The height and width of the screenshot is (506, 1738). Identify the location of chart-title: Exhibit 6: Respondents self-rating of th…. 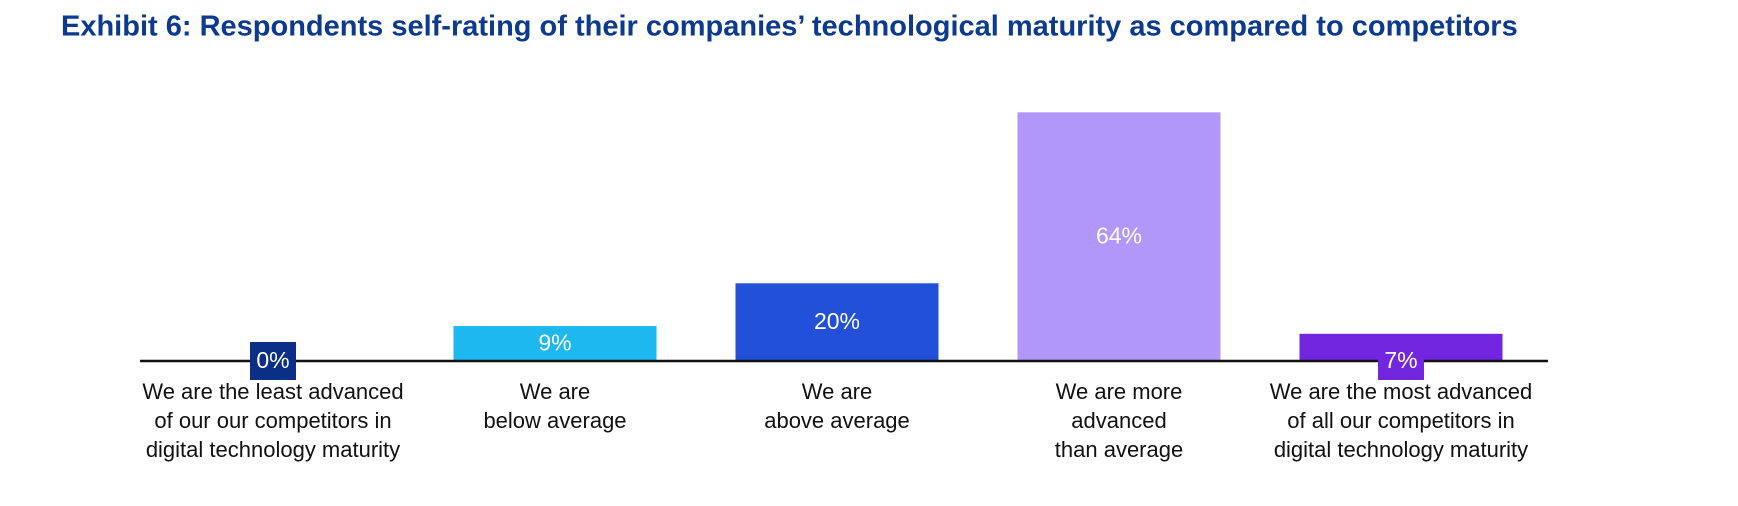
(789, 27).